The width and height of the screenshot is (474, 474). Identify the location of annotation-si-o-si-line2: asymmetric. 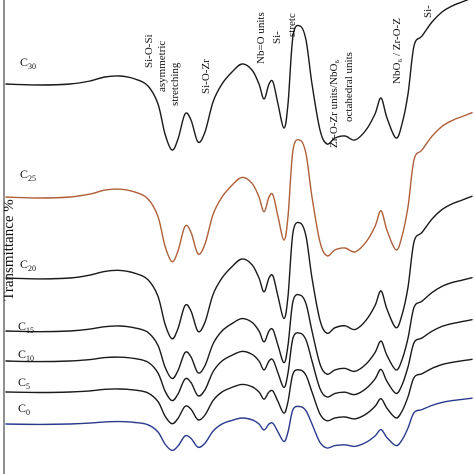
(162, 66).